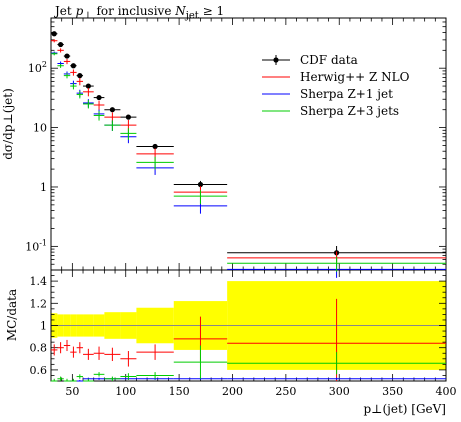 The height and width of the screenshot is (422, 461). I want to click on x-tick-label: 250, so click(285, 391).